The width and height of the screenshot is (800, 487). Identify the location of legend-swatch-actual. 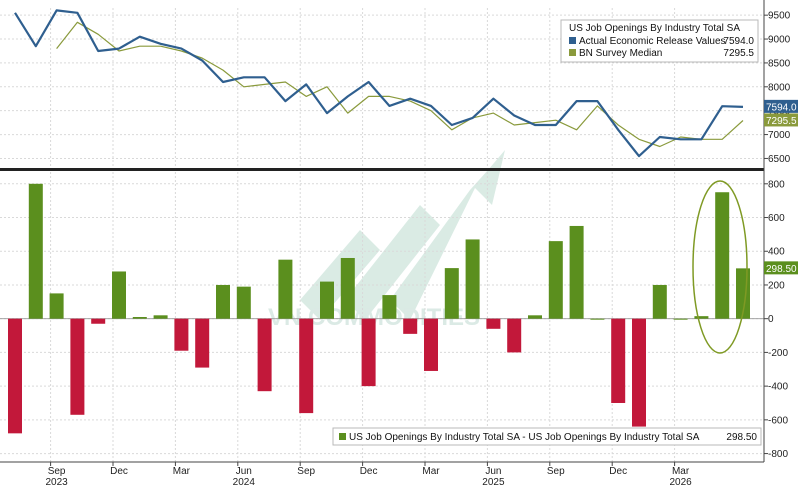
(572, 40).